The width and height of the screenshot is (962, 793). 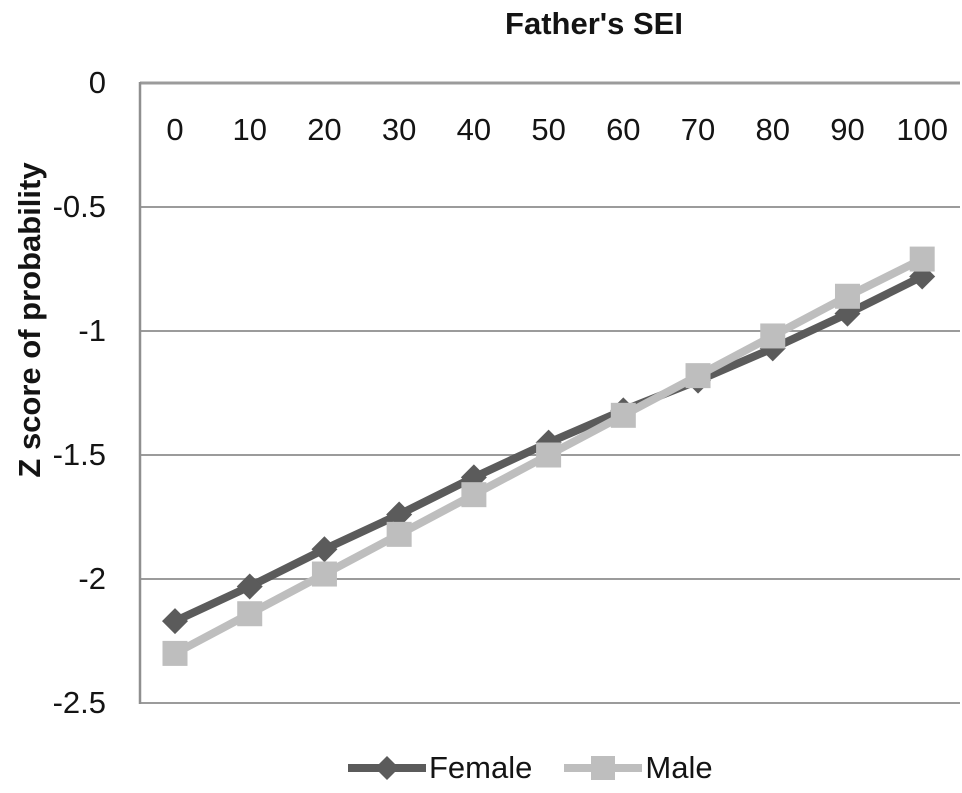 What do you see at coordinates (97, 82) in the screenshot?
I see `y-tick-label: 0` at bounding box center [97, 82].